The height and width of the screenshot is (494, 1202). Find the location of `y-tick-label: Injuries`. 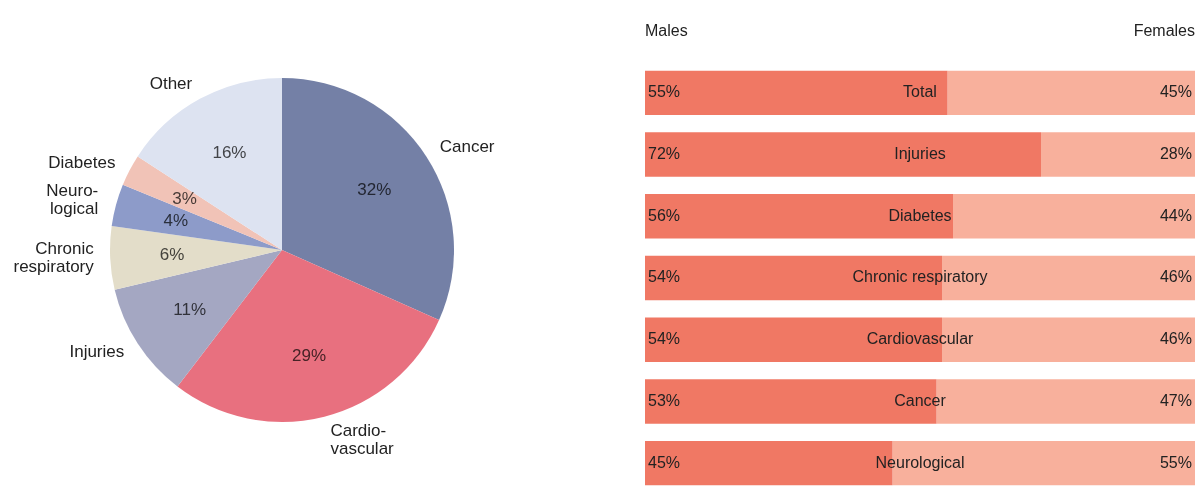

y-tick-label: Injuries is located at coordinates (920, 153).